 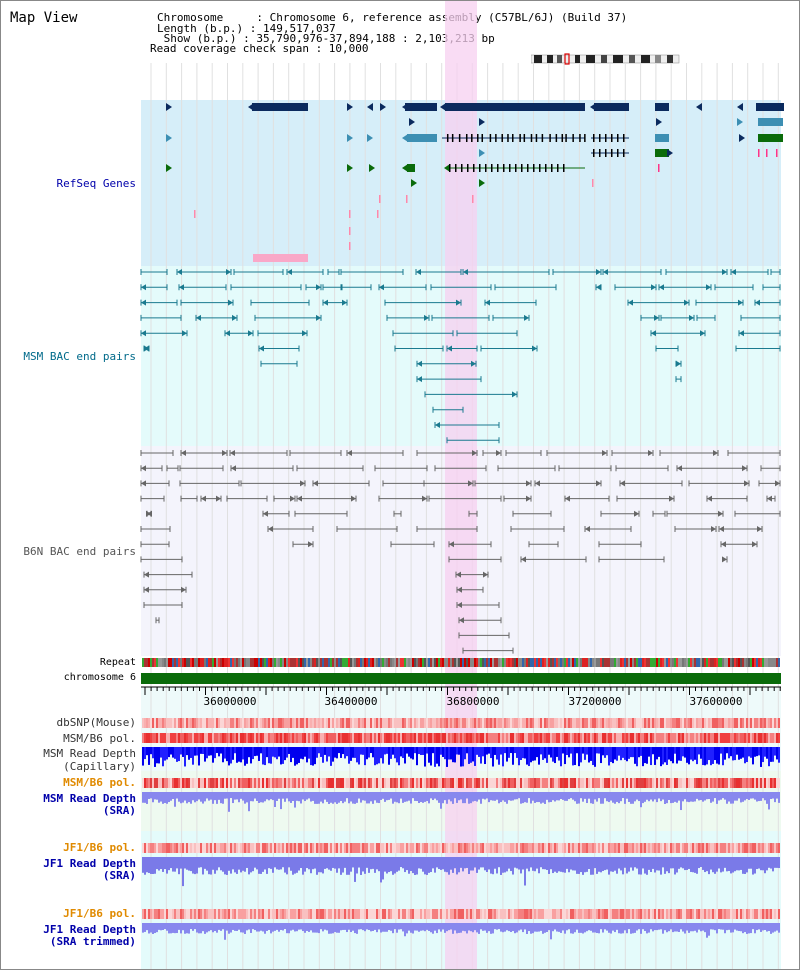 What do you see at coordinates (89, 753) in the screenshot?
I see `msm-read-depth-capillary-label: MSM Read Depth` at bounding box center [89, 753].